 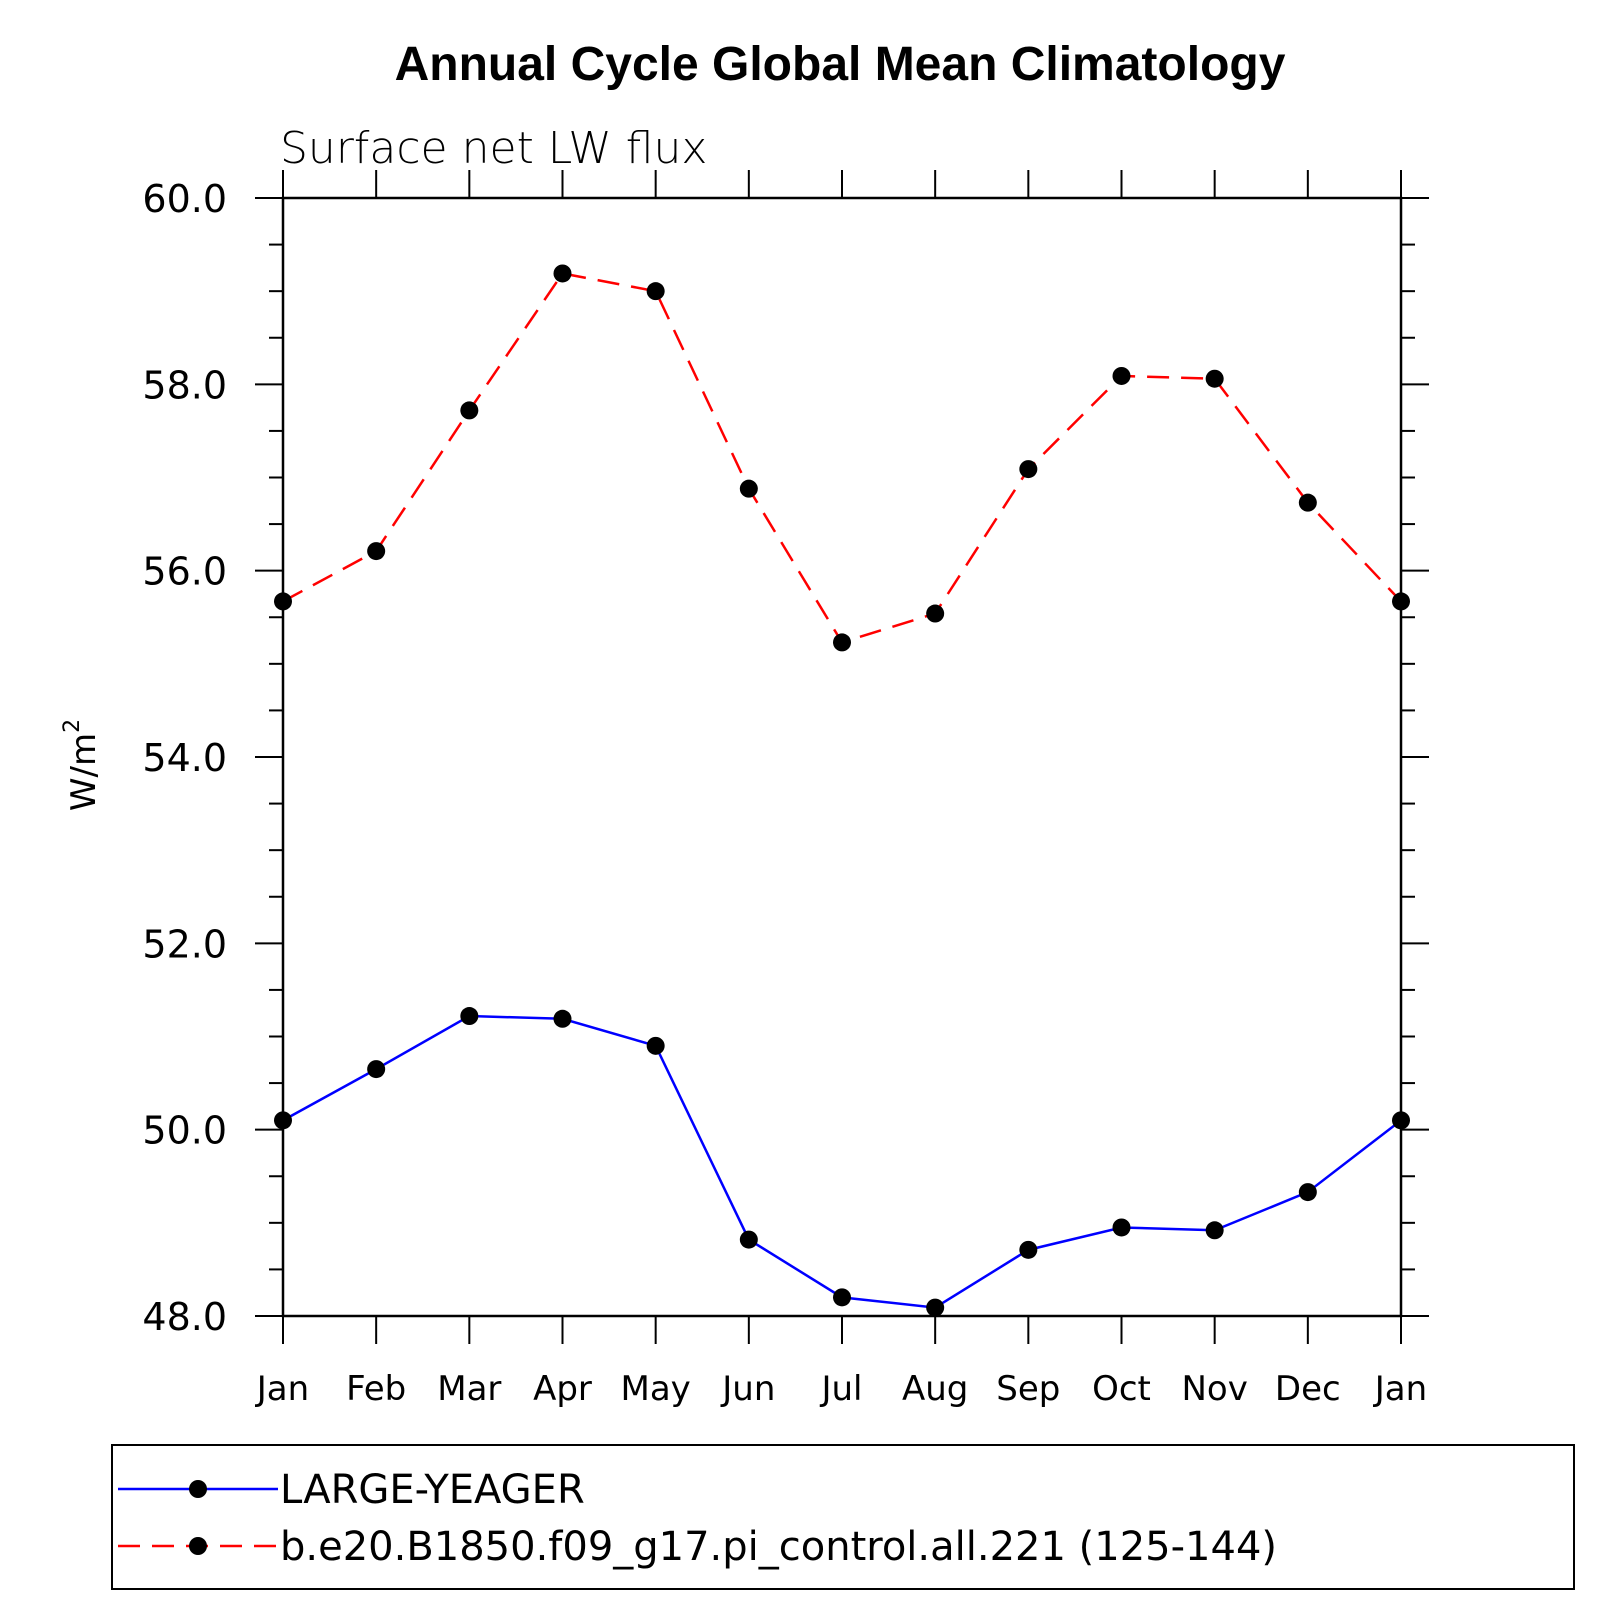 I want to click on y-tick-label: 54.0, so click(x=184, y=758).